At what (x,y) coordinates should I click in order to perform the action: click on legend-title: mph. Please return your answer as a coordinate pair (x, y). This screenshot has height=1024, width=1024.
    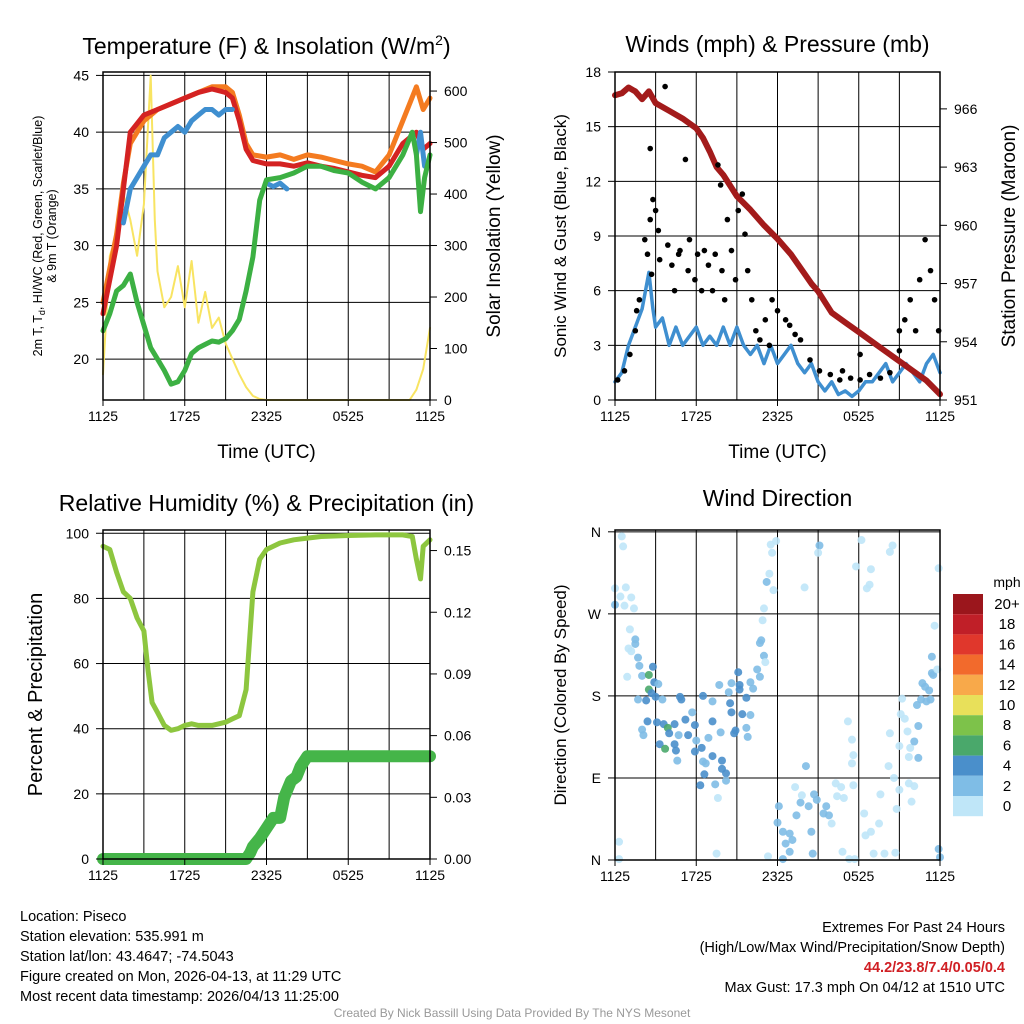
    Looking at the image, I should click on (1006, 582).